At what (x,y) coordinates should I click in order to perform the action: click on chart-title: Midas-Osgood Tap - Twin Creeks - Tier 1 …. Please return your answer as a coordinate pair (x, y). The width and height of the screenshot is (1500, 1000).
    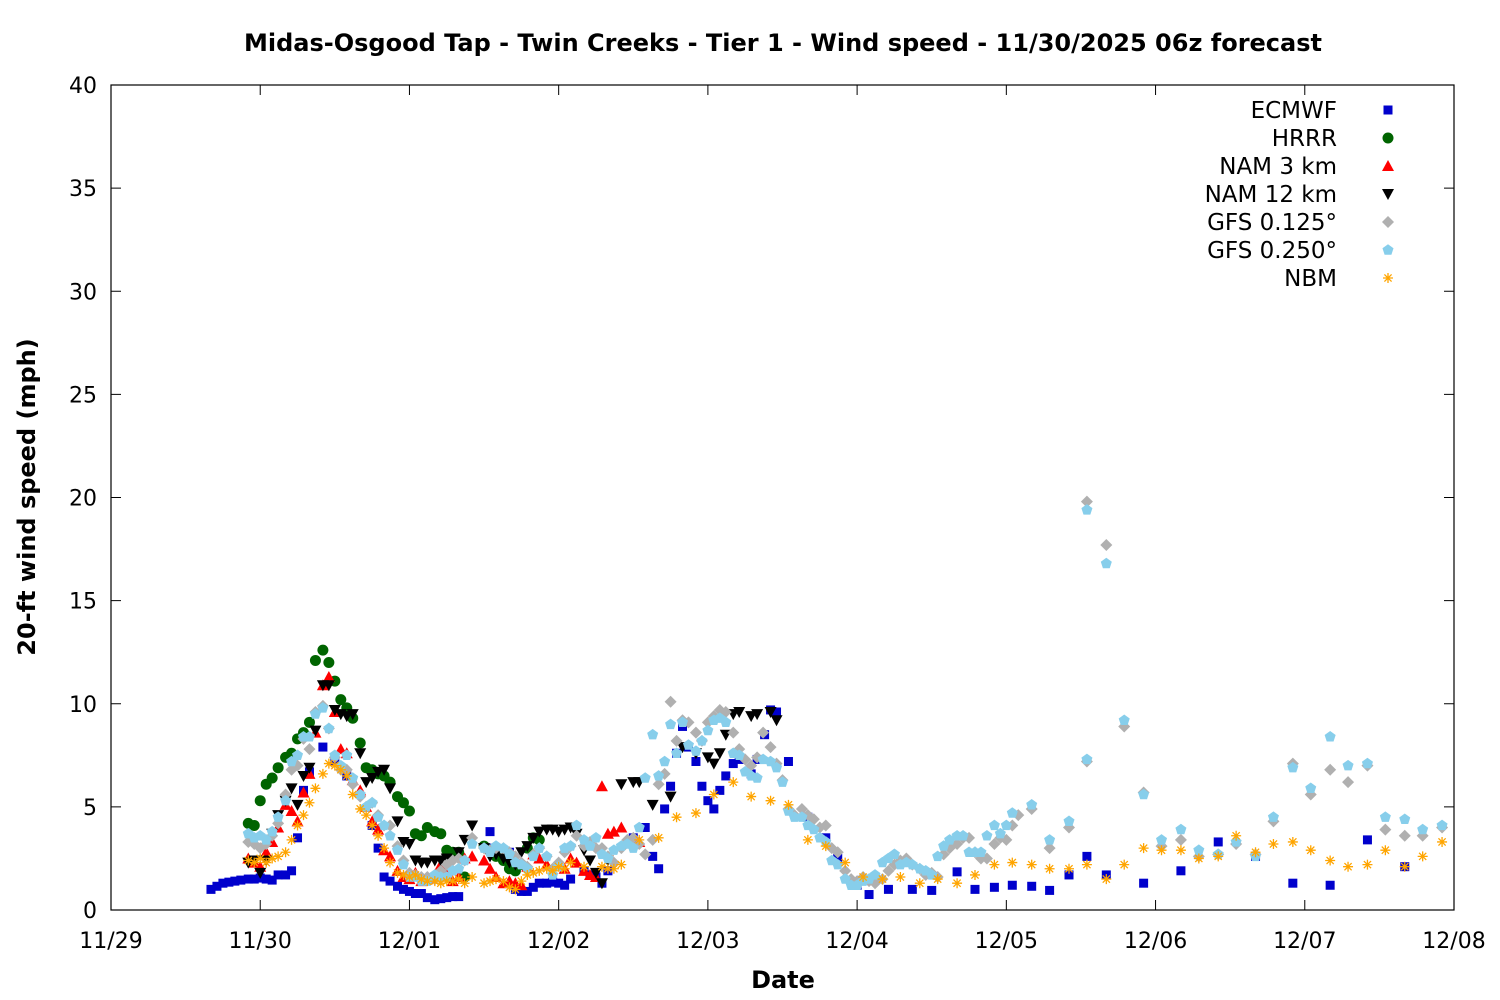
    Looking at the image, I should click on (783, 43).